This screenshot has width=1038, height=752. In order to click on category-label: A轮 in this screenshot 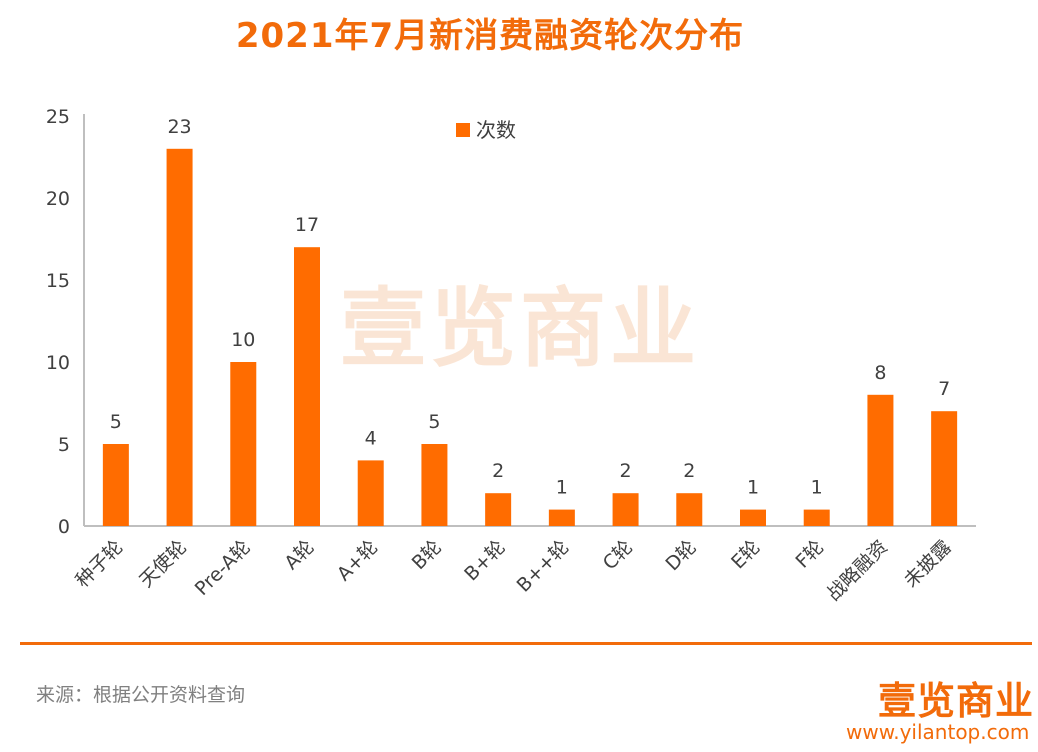, I will do `click(299, 555)`.